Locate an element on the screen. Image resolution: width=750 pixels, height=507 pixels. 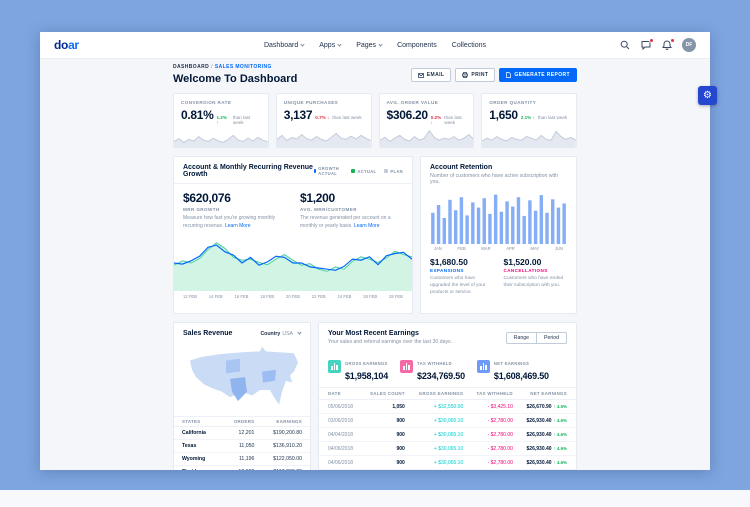
earnings-cell: $190,200.80 is located at coordinates (286, 433).